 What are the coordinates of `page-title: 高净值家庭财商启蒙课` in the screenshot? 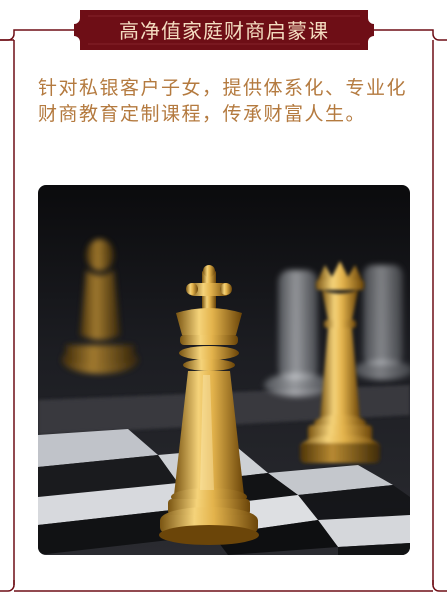 It's located at (224, 30).